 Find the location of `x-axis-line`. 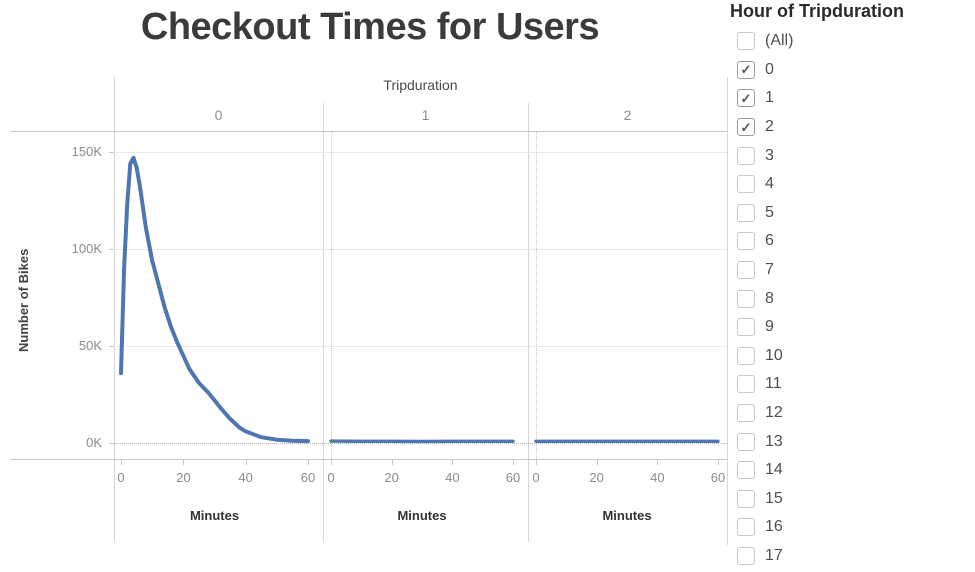

x-axis-line is located at coordinates (368, 459).